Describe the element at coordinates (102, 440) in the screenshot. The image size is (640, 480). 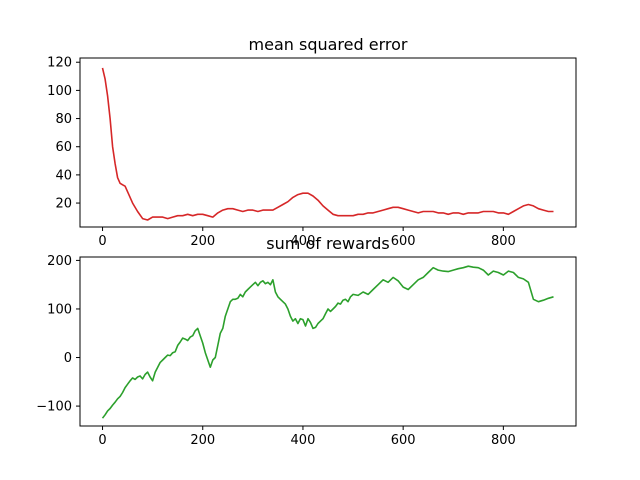
I see `rewards-x-tick-label: 0` at that location.